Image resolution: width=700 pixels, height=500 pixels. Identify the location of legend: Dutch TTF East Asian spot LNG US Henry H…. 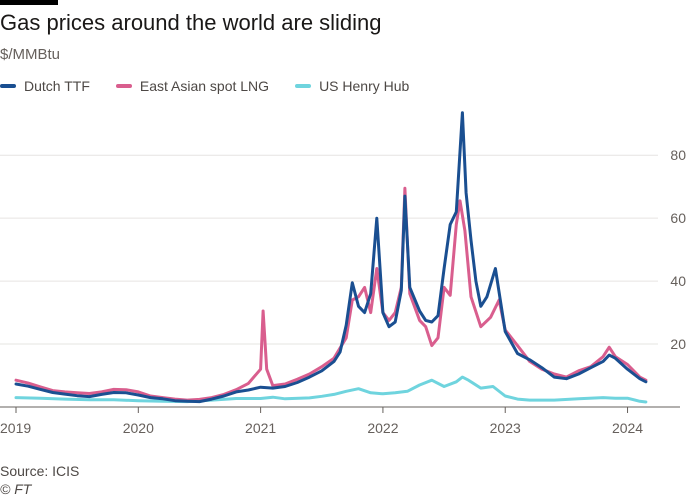
(217, 86).